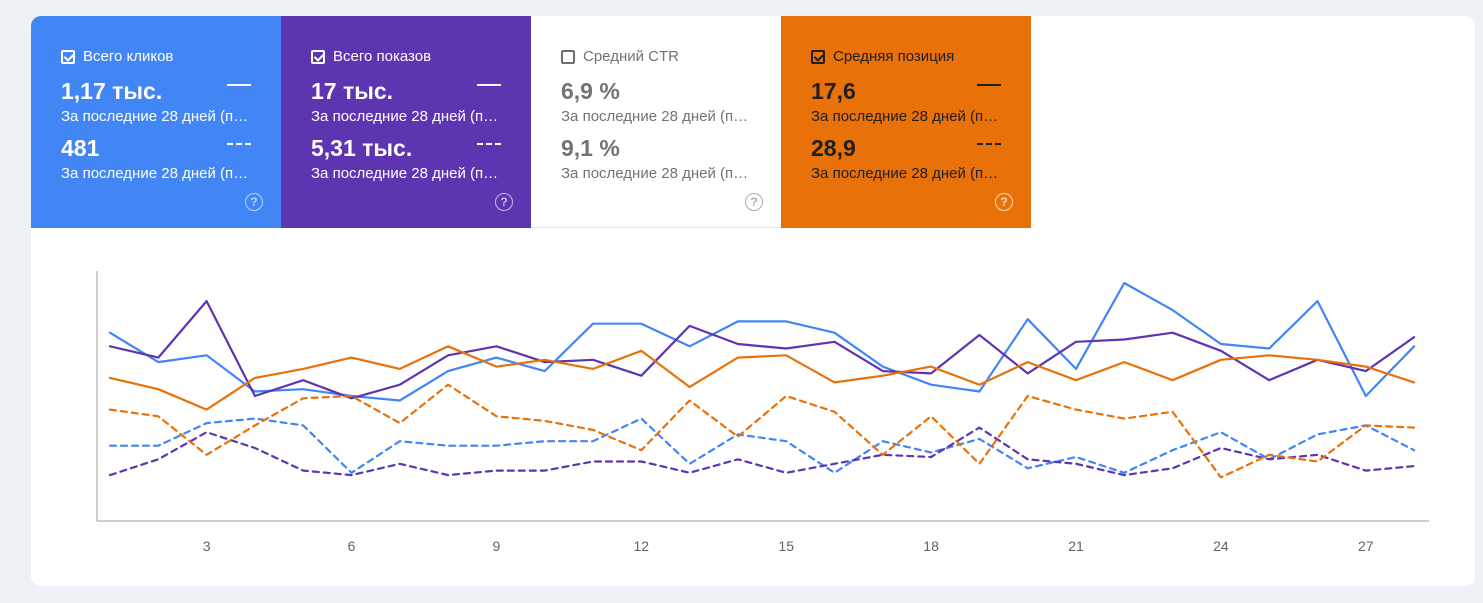  What do you see at coordinates (1076, 546) in the screenshot?
I see `x-tick-label: 21` at bounding box center [1076, 546].